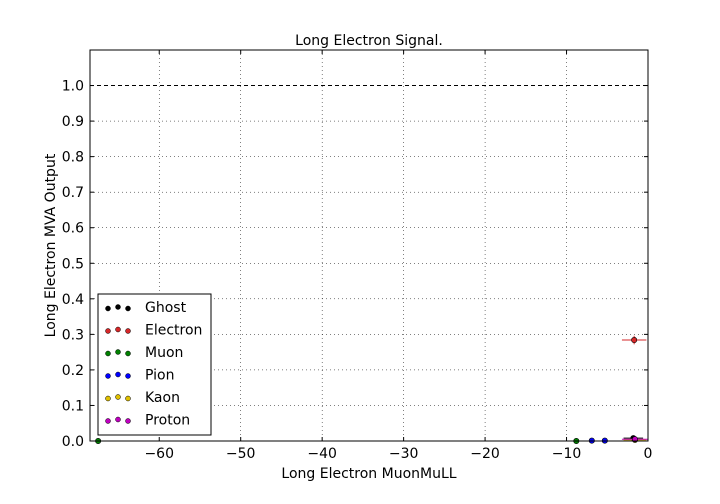 The image size is (720, 504). I want to click on y-tick-label: 0.4, so click(73, 300).